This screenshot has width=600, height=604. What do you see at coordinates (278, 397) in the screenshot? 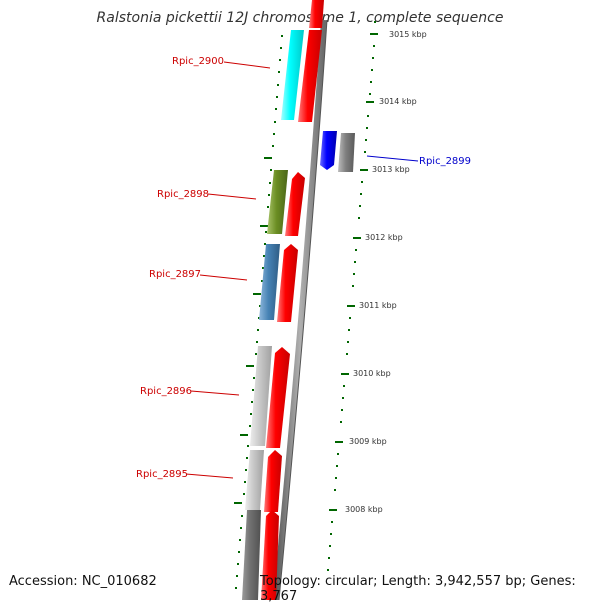
I see `gene-rpic-2896-red` at bounding box center [278, 397].